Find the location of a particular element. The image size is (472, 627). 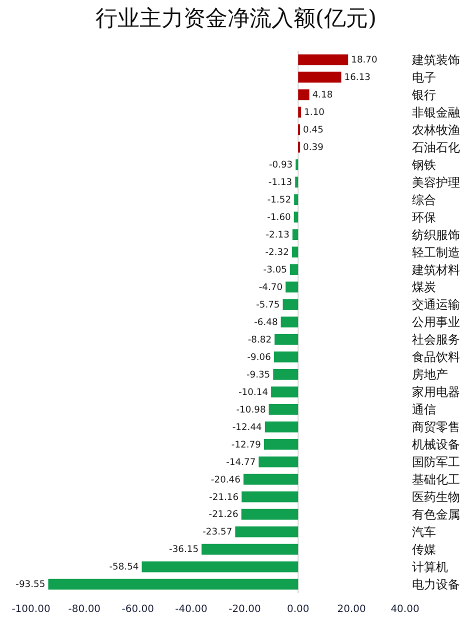

data-label: -10.14 is located at coordinates (253, 392).